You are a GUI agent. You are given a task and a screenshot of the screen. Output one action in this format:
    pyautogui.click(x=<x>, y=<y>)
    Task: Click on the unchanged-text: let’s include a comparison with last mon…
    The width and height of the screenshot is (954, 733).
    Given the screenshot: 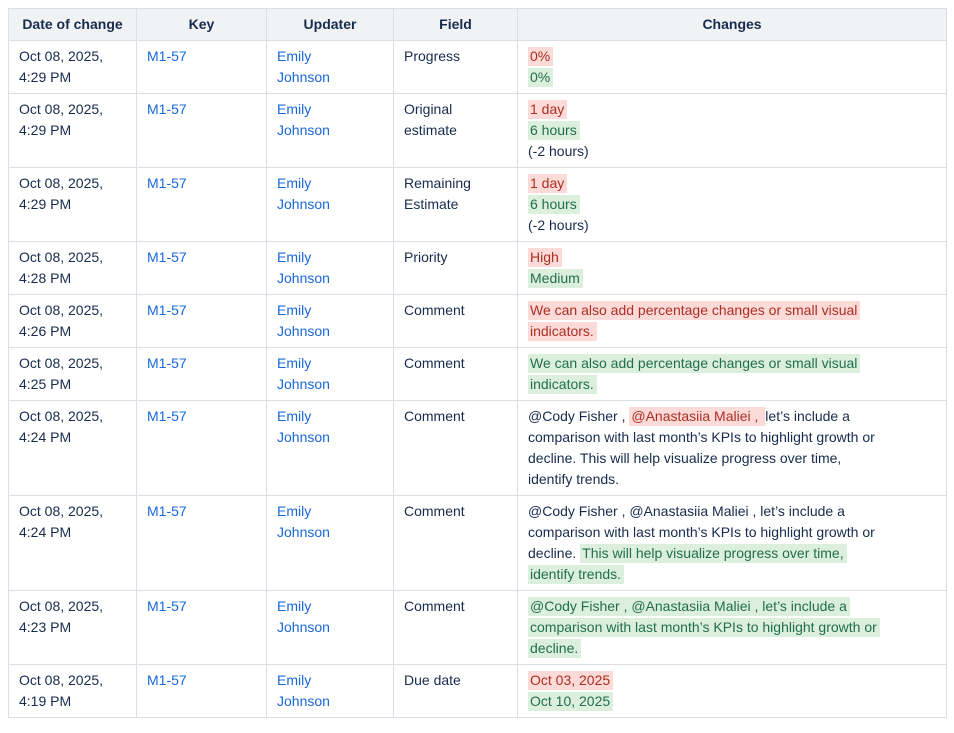 What is the action you would take?
    pyautogui.click(x=701, y=447)
    